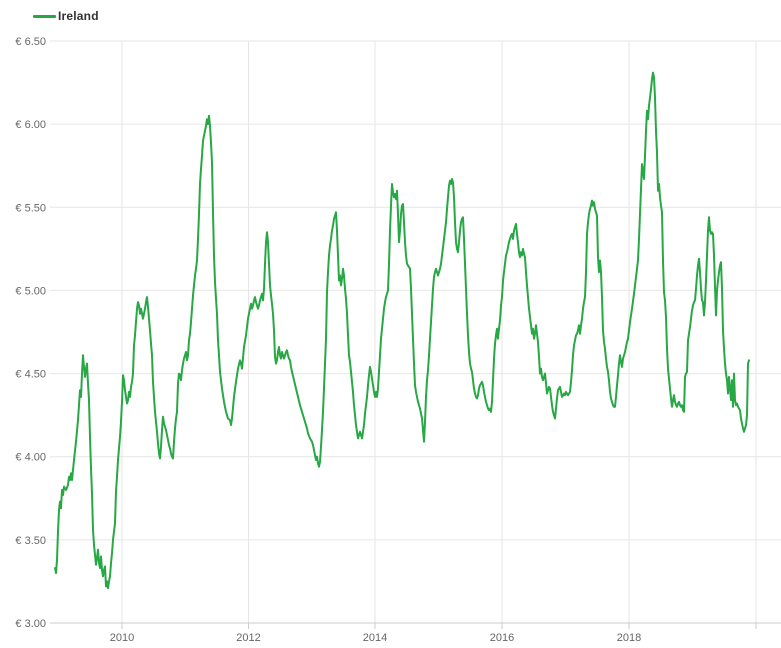 Image resolution: width=781 pixels, height=648 pixels. What do you see at coordinates (502, 638) in the screenshot?
I see `x-tick-label: 2016` at bounding box center [502, 638].